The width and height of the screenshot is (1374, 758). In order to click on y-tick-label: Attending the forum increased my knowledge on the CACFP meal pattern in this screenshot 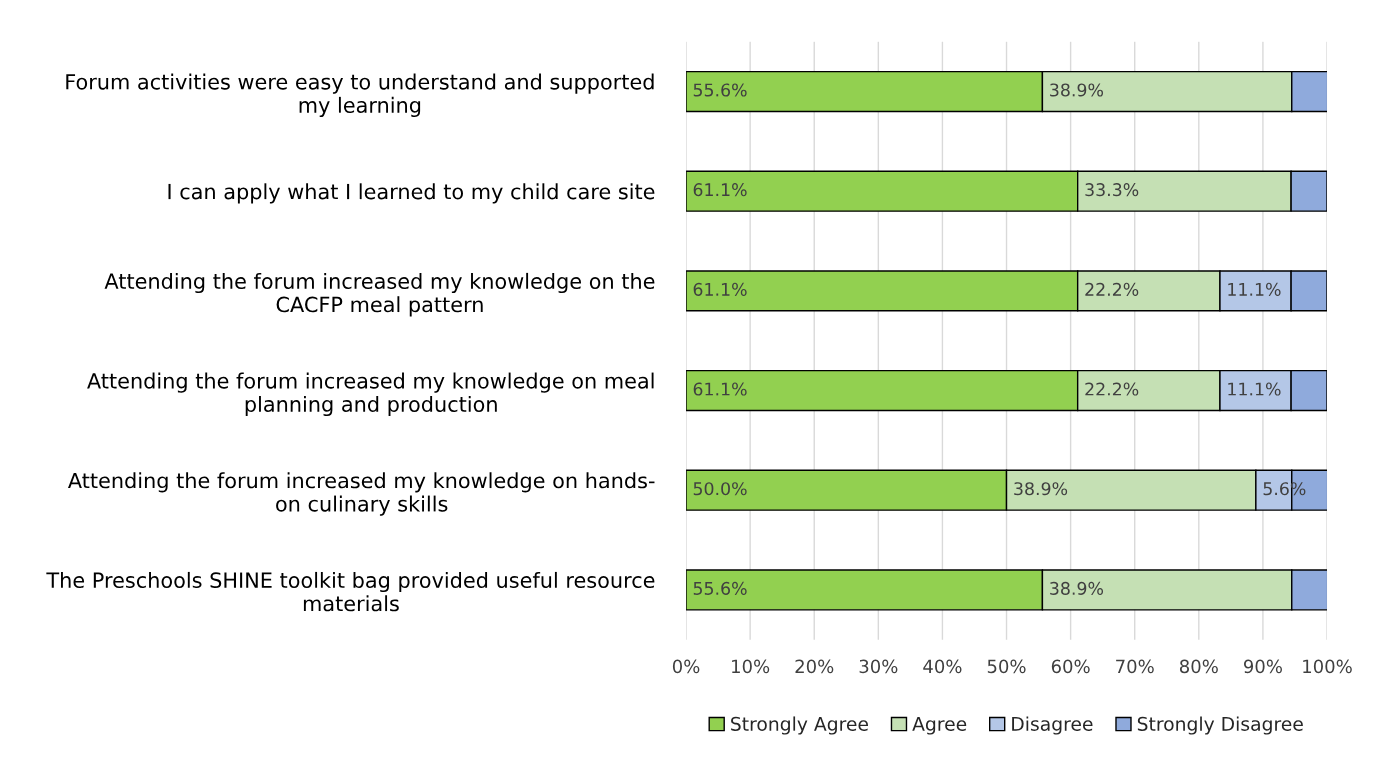, I will do `click(379, 294)`.